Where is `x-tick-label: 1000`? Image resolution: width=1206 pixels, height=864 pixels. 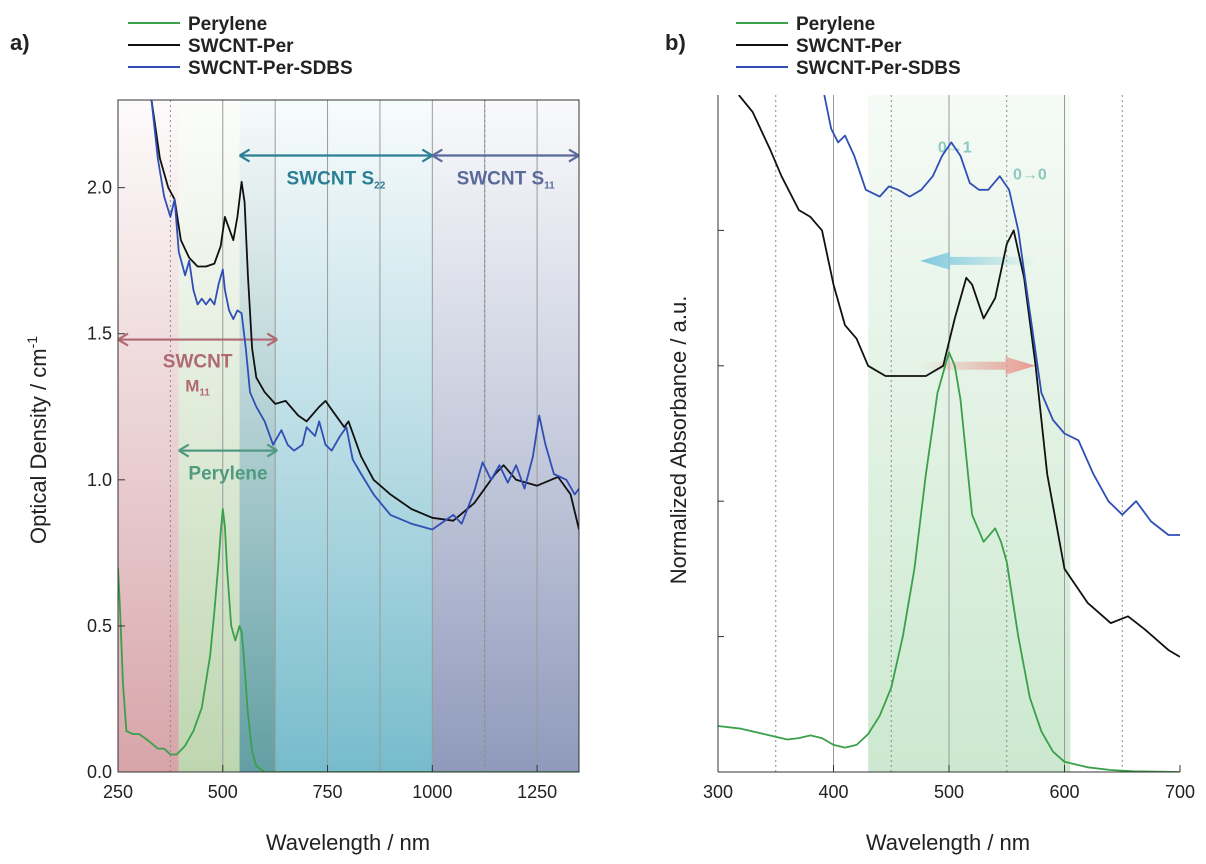
x-tick-label: 1000 is located at coordinates (432, 792).